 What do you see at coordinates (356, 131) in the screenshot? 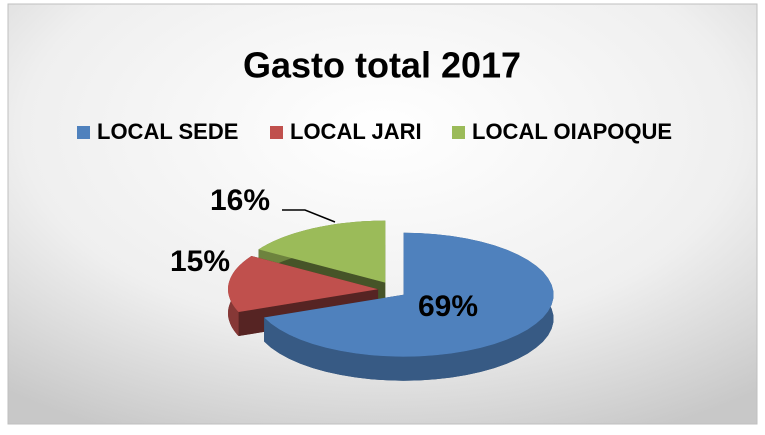
I see `legend-label: LOCAL JARI` at bounding box center [356, 131].